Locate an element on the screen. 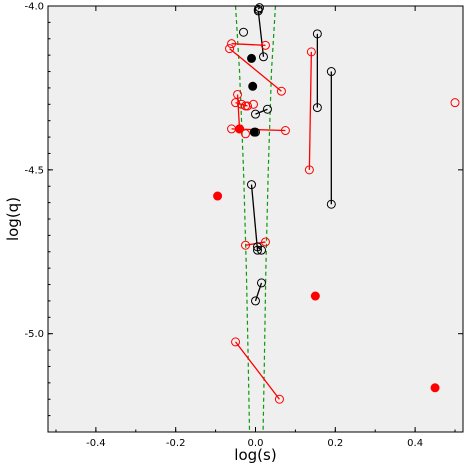 This screenshot has height=466, width=467. boundary-curves is located at coordinates (255, 219).